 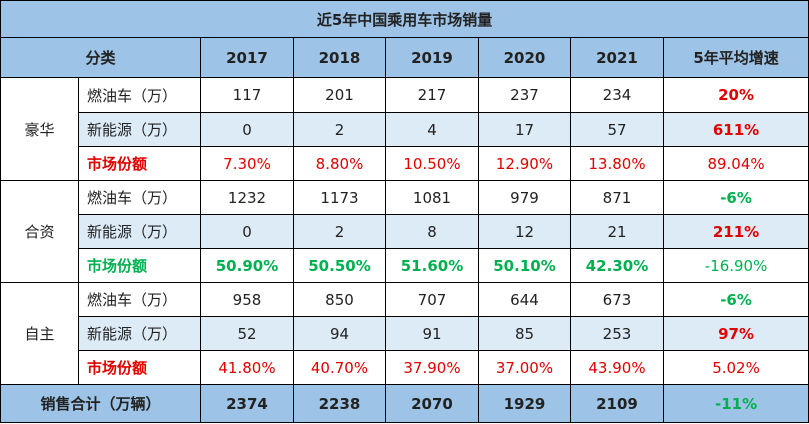 I want to click on group-luxury: 豪华, so click(x=39, y=129).